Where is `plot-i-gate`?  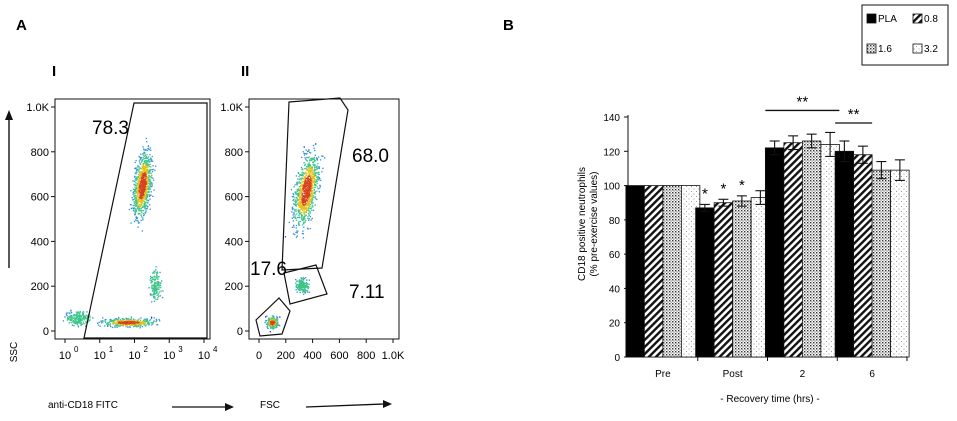
plot-i-gate is located at coordinates (145, 220).